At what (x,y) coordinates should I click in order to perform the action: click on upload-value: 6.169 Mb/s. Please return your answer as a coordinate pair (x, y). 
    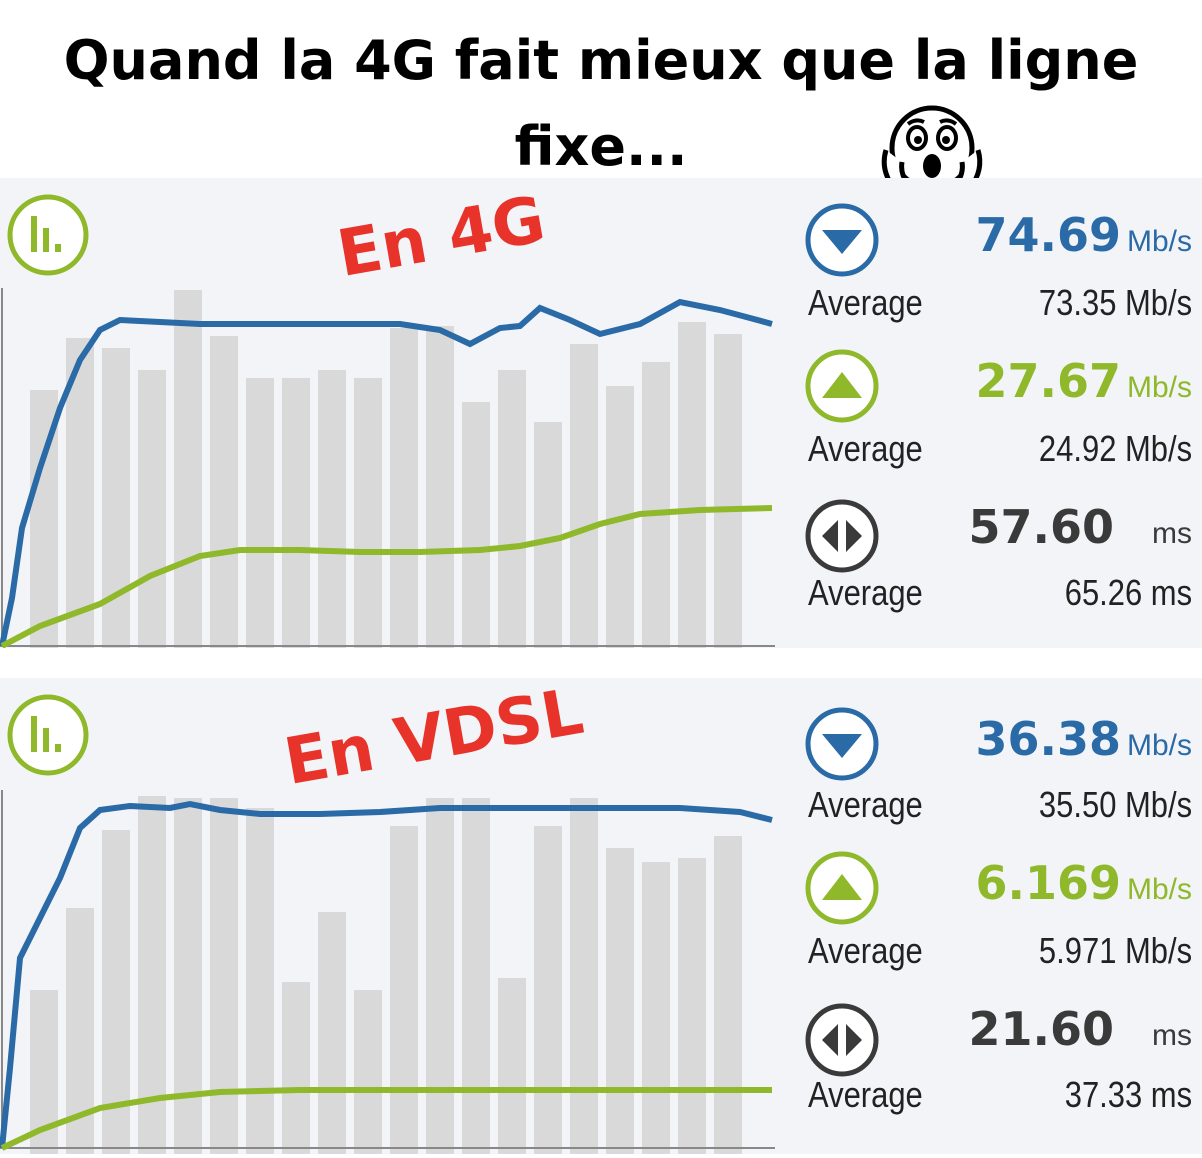
    Looking at the image, I should click on (1083, 883).